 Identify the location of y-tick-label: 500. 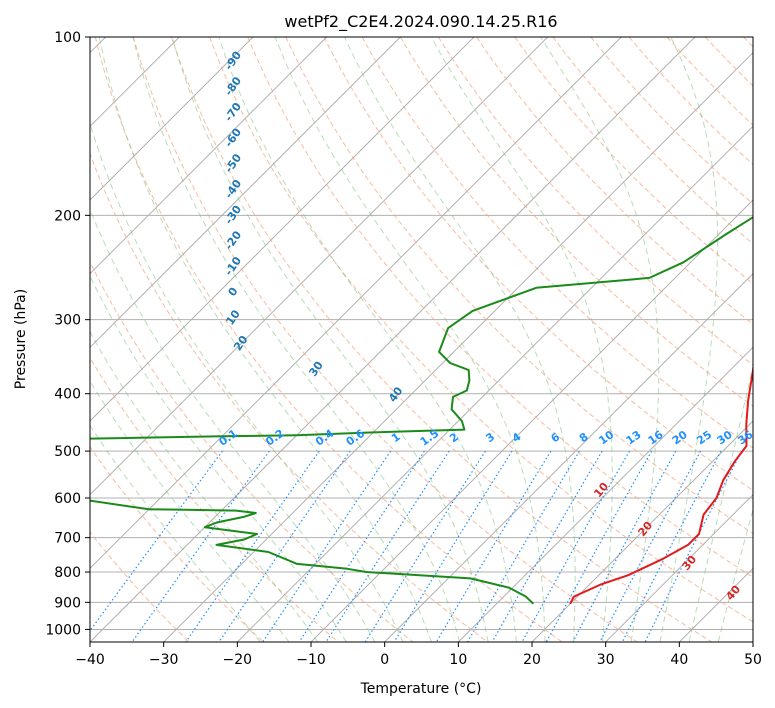
(67, 452).